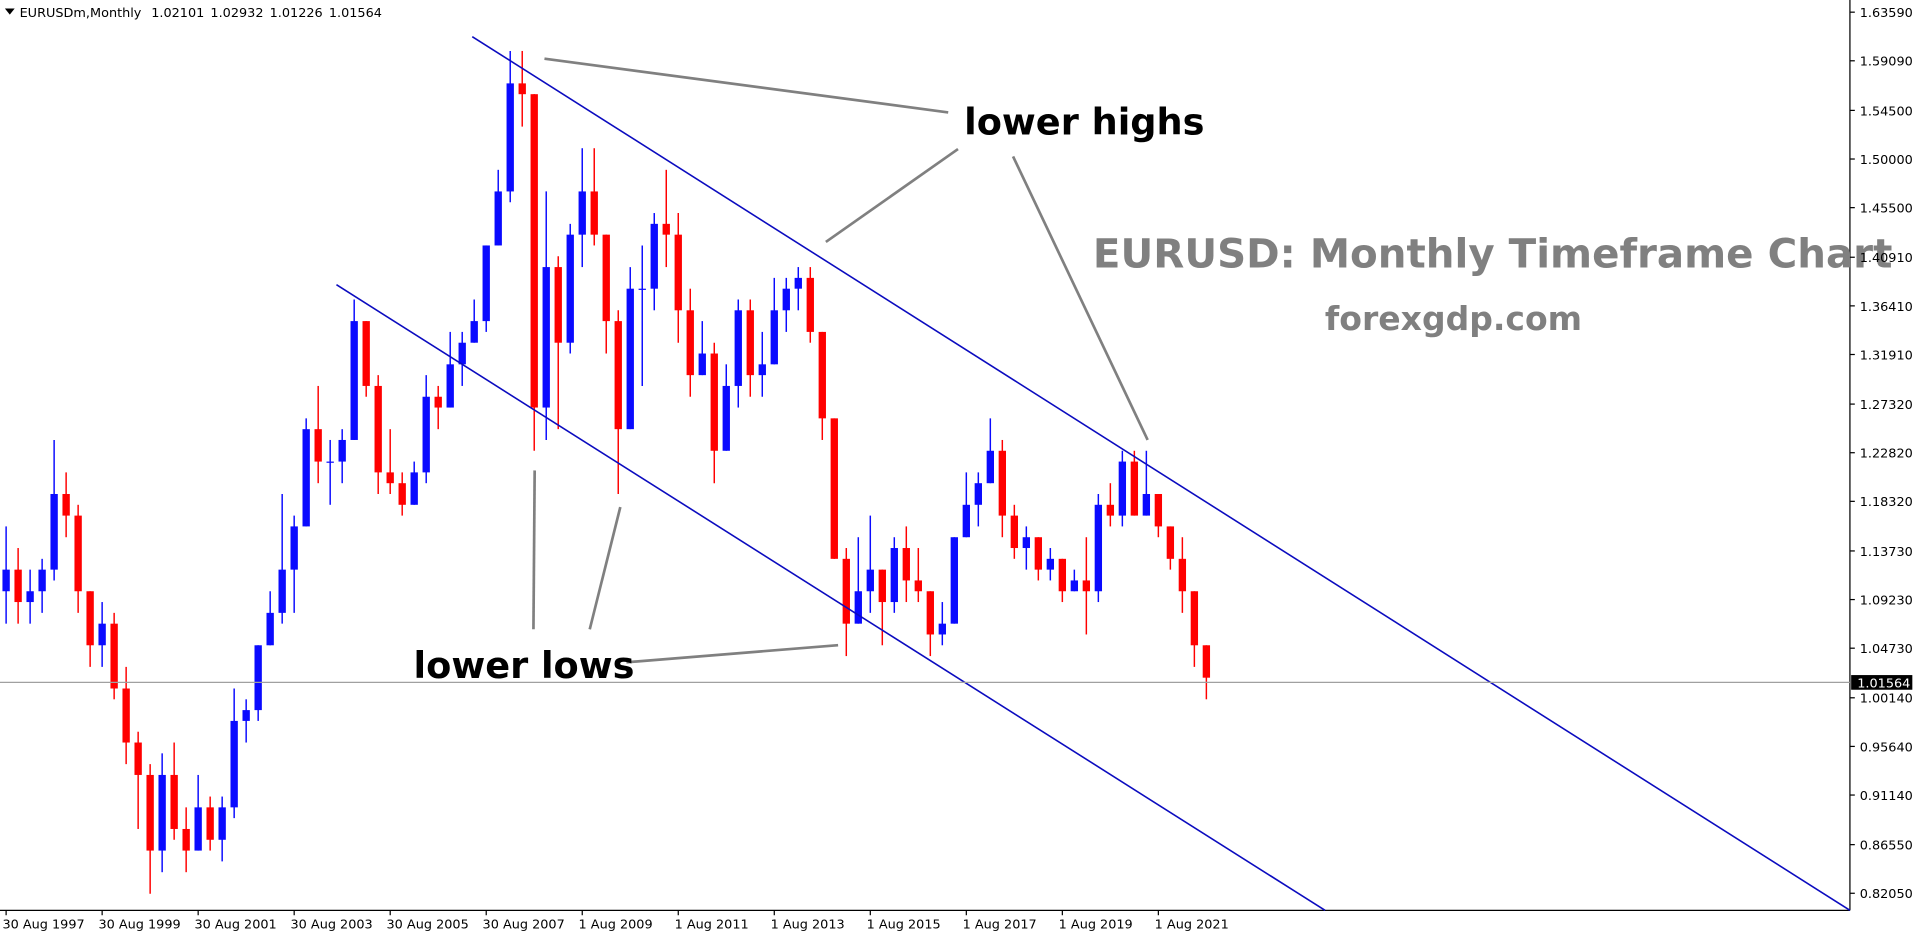 The image size is (1916, 936). I want to click on y-tick-label: 1.40910, so click(1886, 258).